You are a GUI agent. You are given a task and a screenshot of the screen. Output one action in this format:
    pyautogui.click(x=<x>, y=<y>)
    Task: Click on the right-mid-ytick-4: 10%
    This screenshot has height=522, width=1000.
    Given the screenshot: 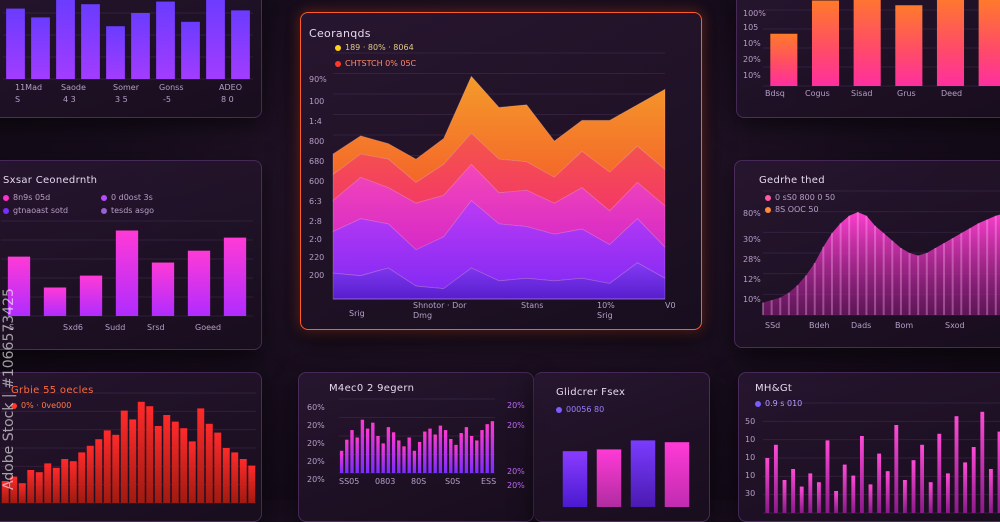 What is the action you would take?
    pyautogui.click(x=752, y=299)
    